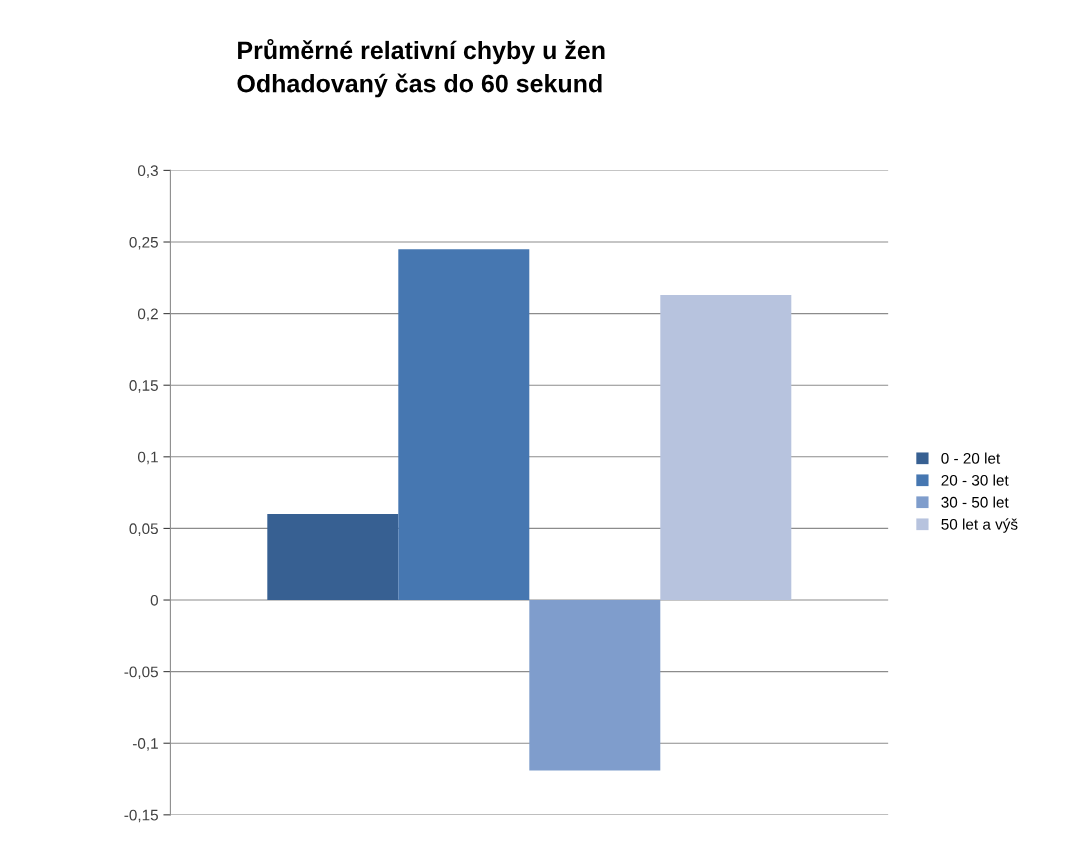 The height and width of the screenshot is (865, 1065). Describe the element at coordinates (971, 458) in the screenshot. I see `legend-label: 0 - 20 let` at that location.